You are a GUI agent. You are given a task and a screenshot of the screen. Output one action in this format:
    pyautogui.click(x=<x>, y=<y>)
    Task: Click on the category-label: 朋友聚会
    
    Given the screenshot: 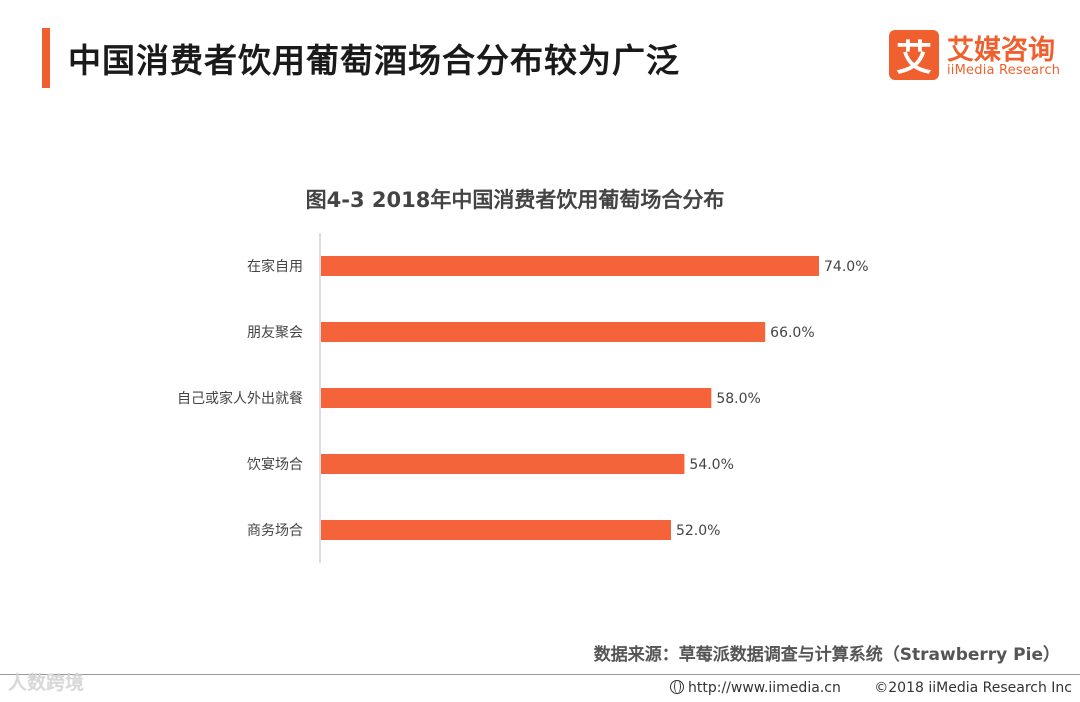 What is the action you would take?
    pyautogui.click(x=275, y=333)
    